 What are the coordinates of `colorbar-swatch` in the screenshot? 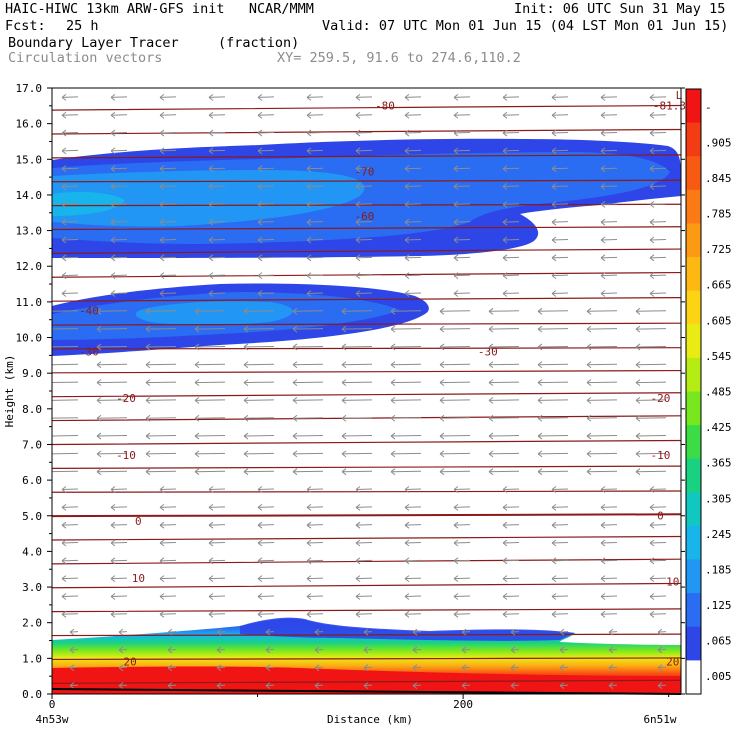 It's located at (693, 139).